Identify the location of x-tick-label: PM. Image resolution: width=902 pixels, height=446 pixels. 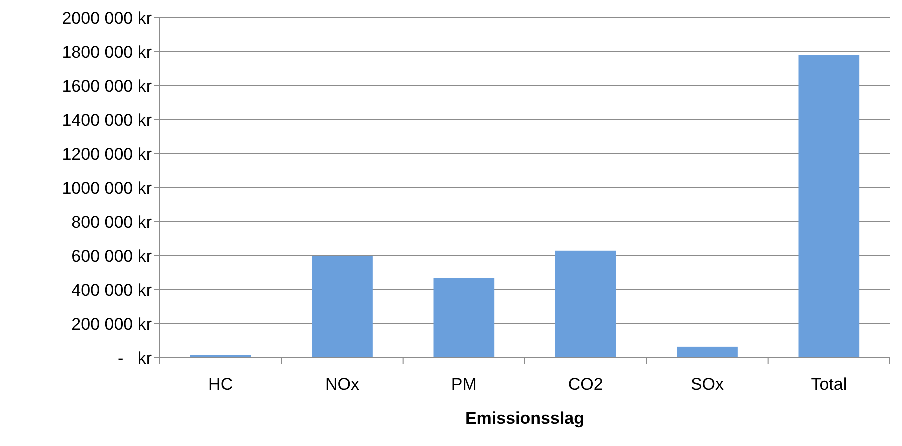
(464, 384).